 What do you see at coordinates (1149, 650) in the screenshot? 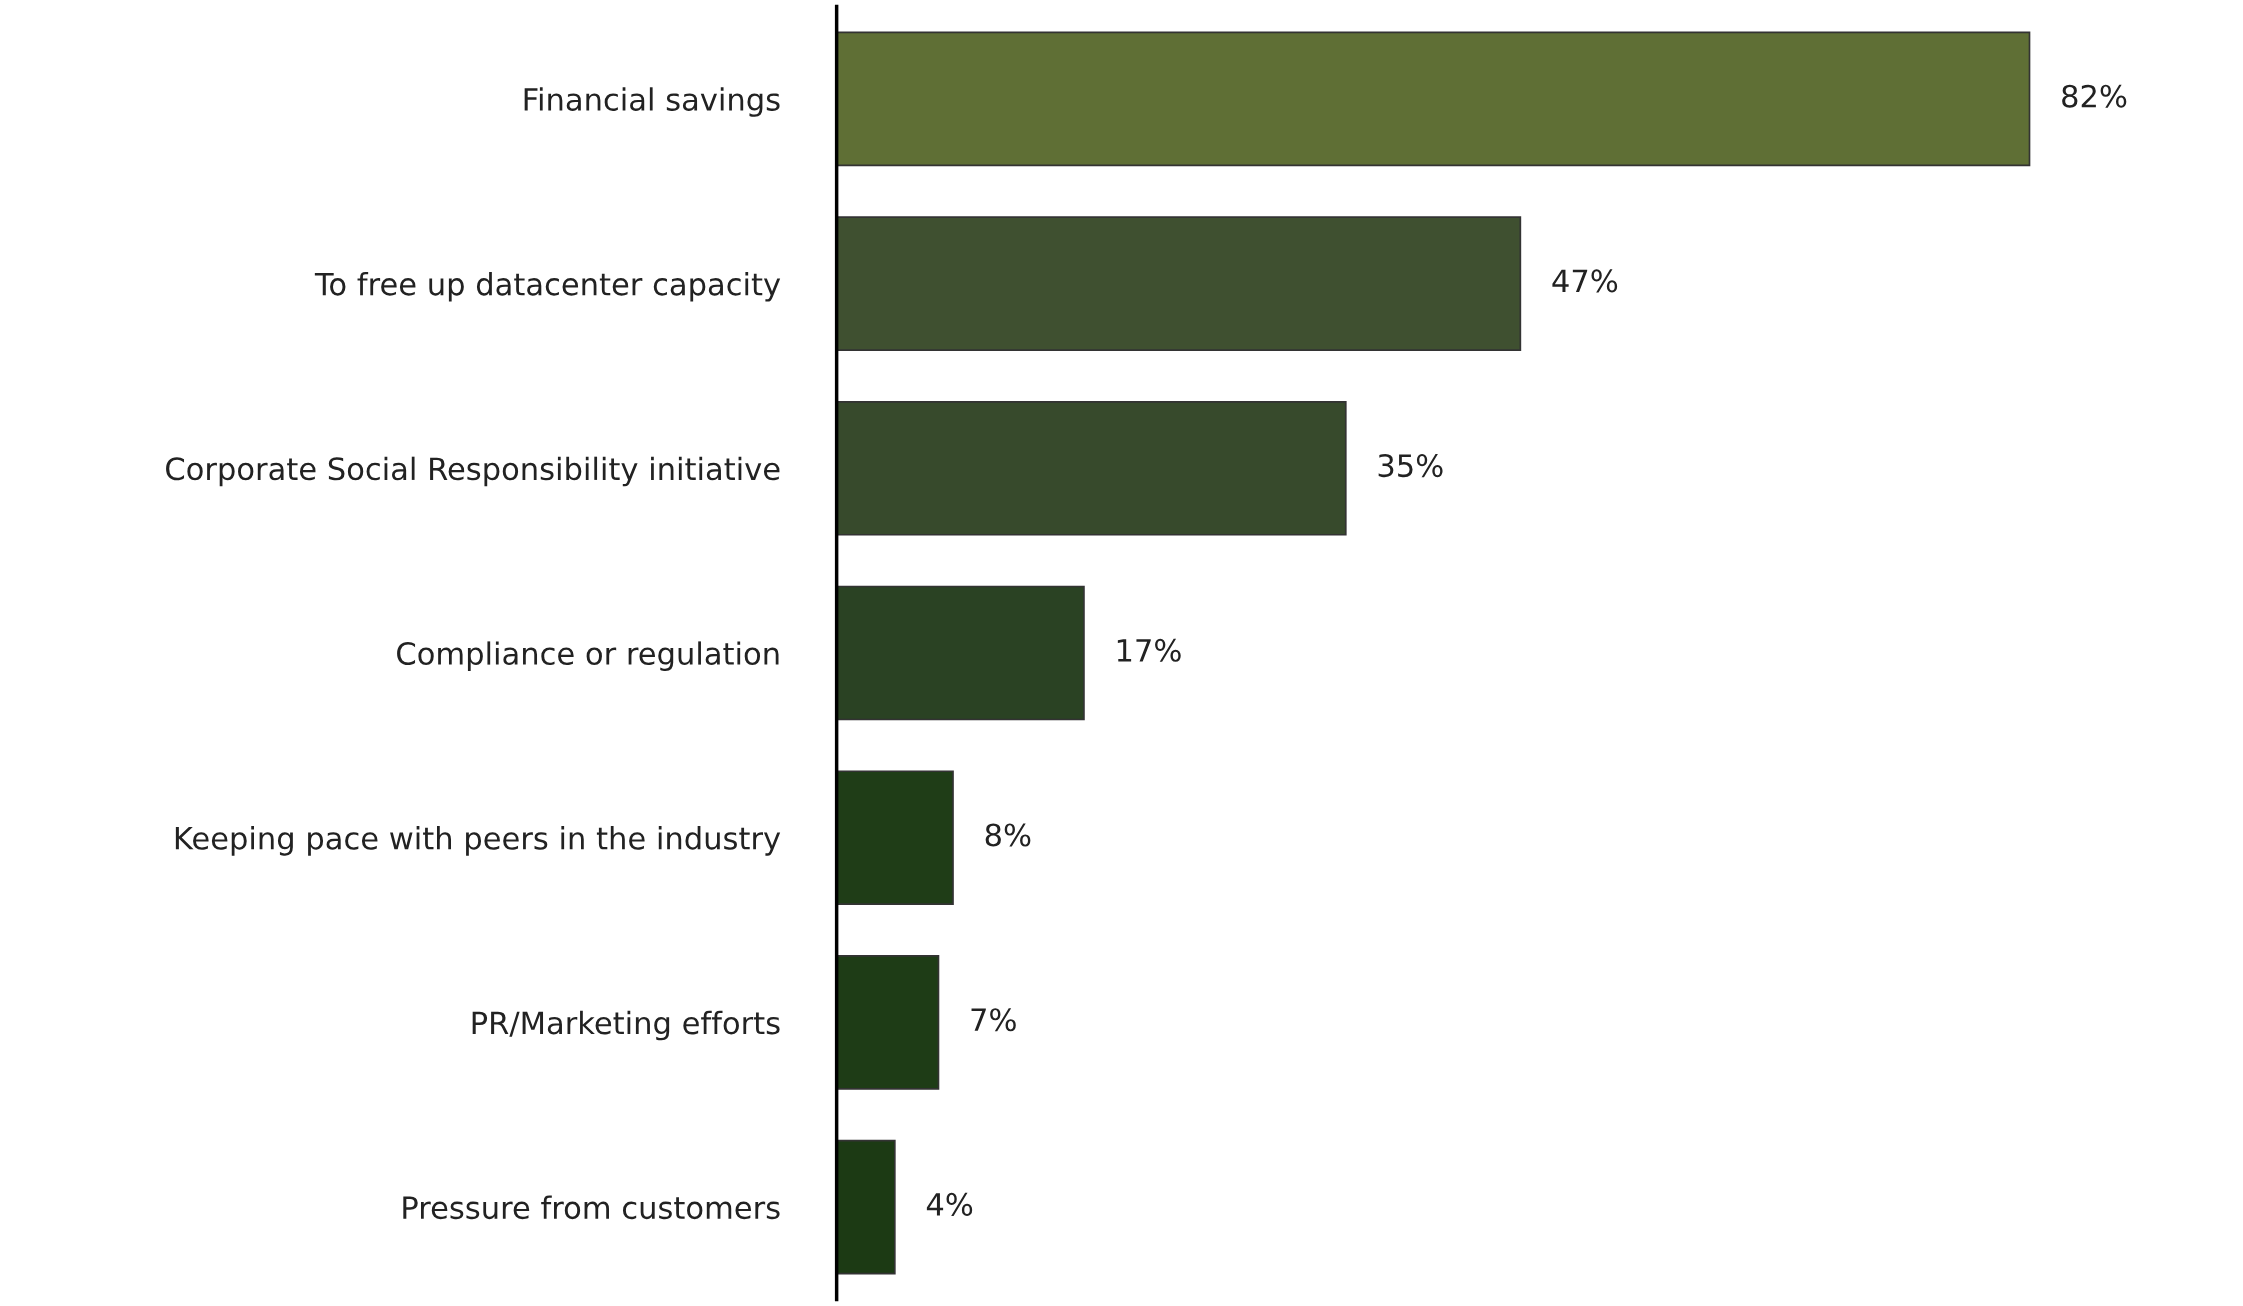
I see `data-label: 17%` at bounding box center [1149, 650].